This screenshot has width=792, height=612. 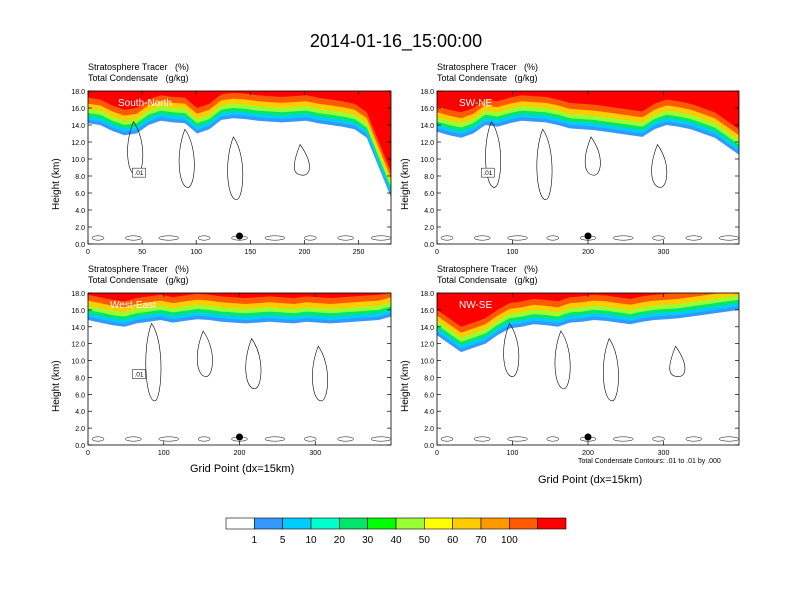 What do you see at coordinates (80, 211) in the screenshot?
I see `y-tick-label: 4.0` at bounding box center [80, 211].